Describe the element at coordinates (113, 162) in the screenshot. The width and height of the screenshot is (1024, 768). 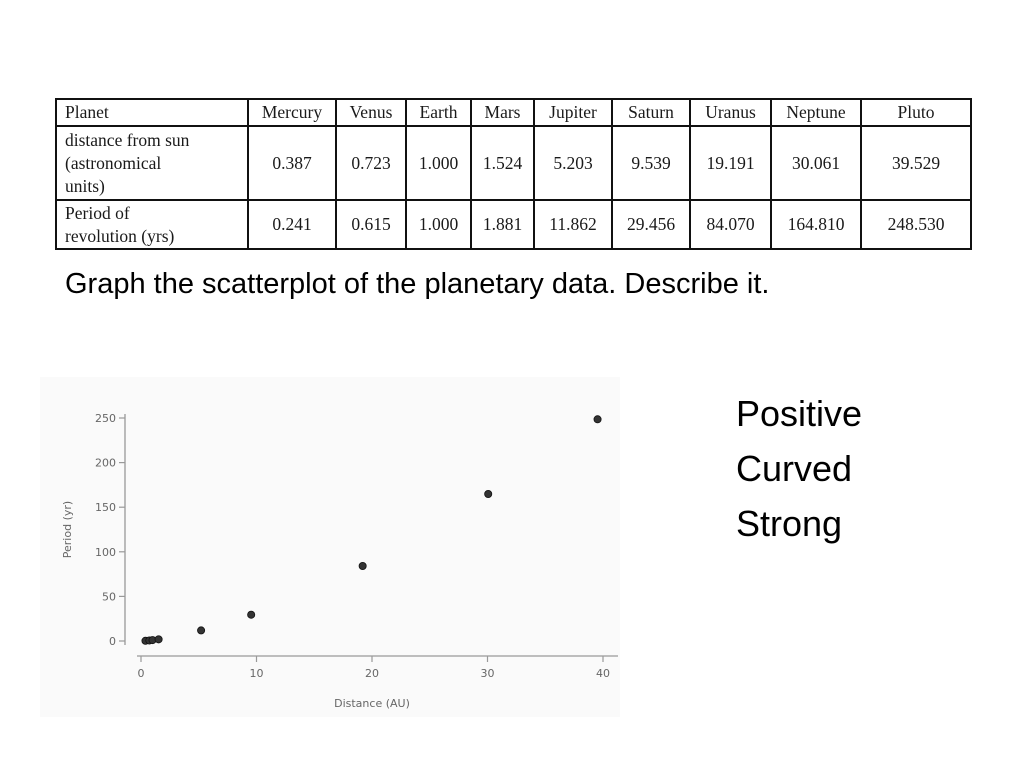
I see `row-label-line: (astronomical` at that location.